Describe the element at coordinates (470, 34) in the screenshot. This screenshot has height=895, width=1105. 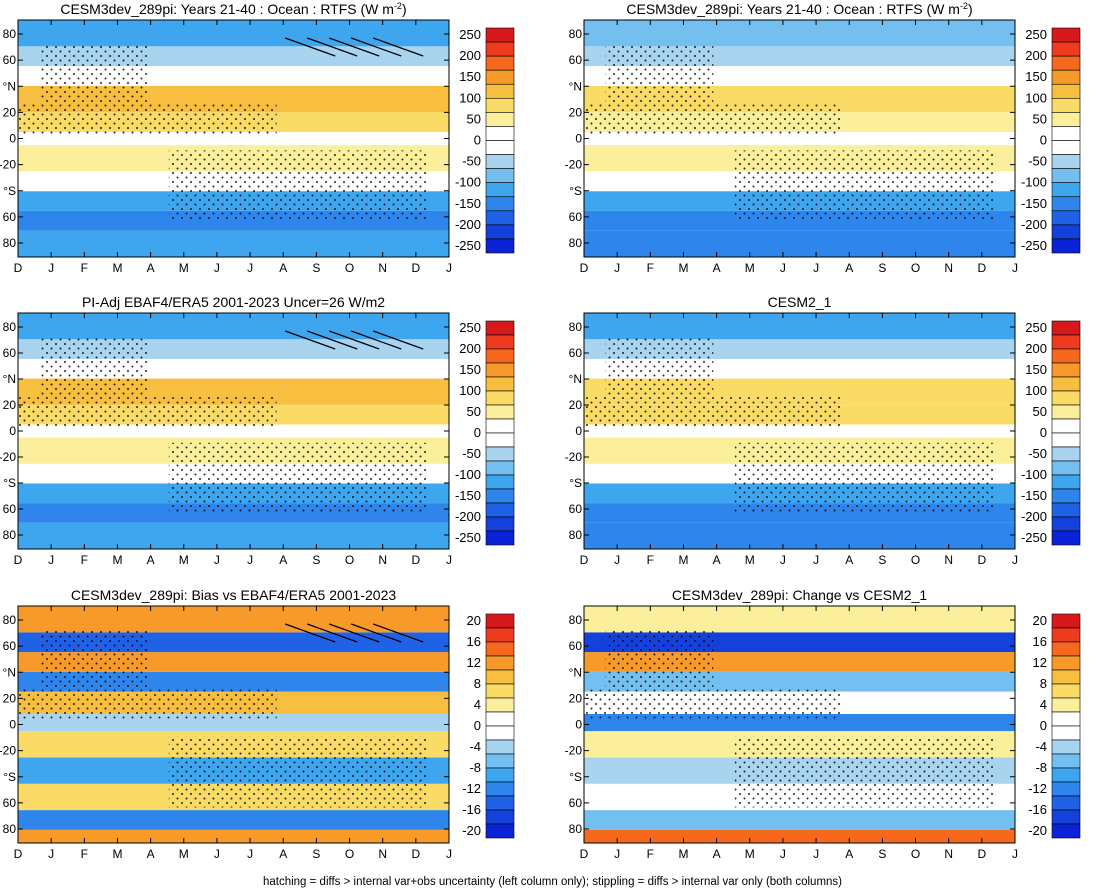
I see `colorbar-label: 250` at that location.